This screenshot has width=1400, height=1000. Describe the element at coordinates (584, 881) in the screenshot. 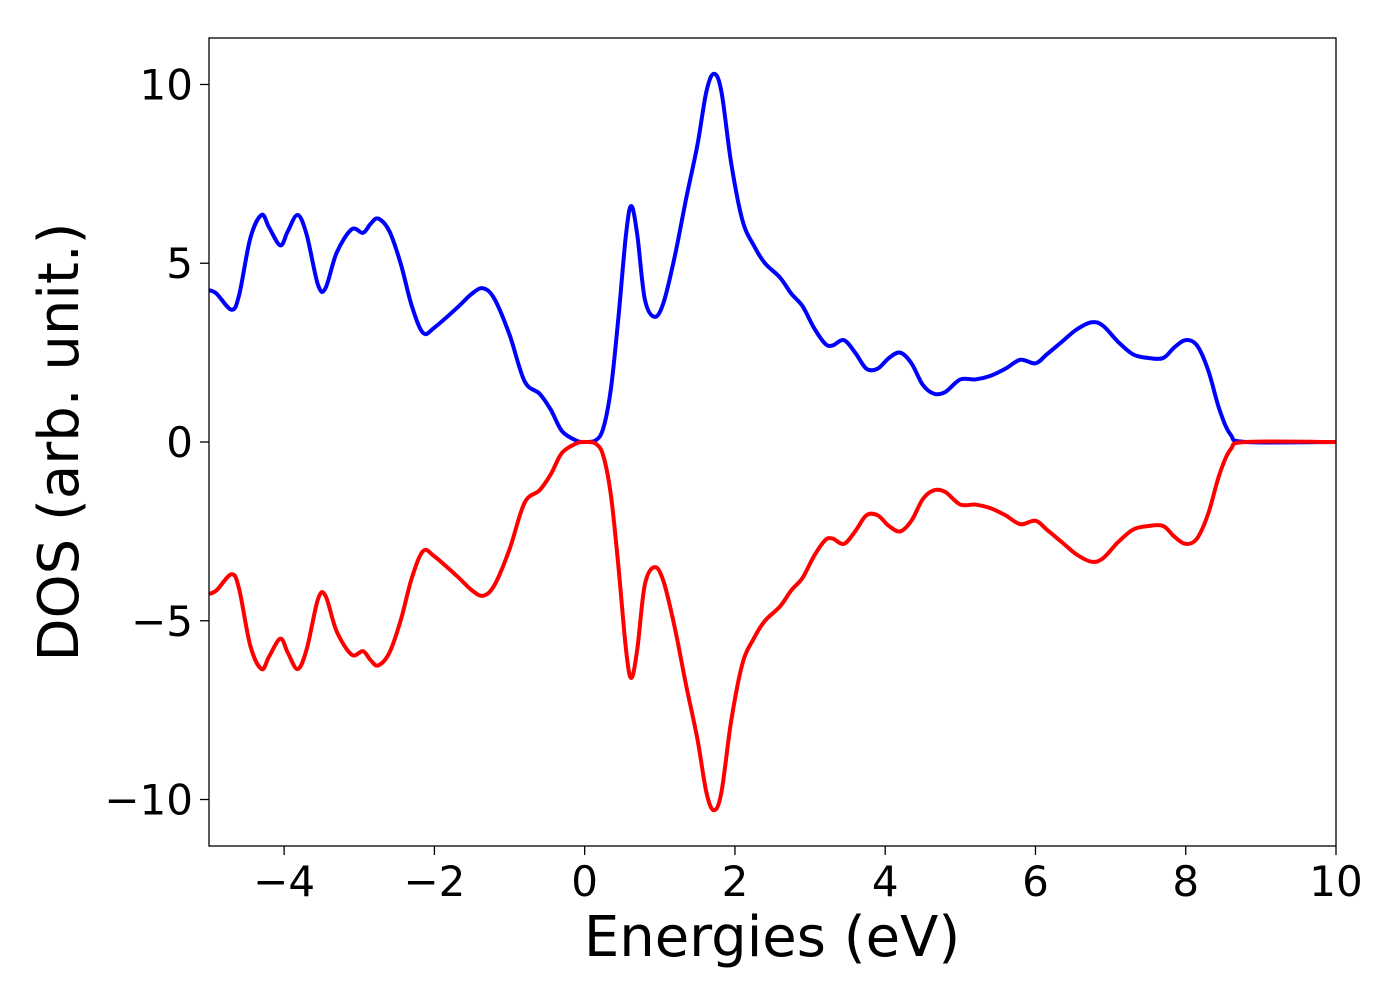

I see `x-tick-label: 0` at that location.